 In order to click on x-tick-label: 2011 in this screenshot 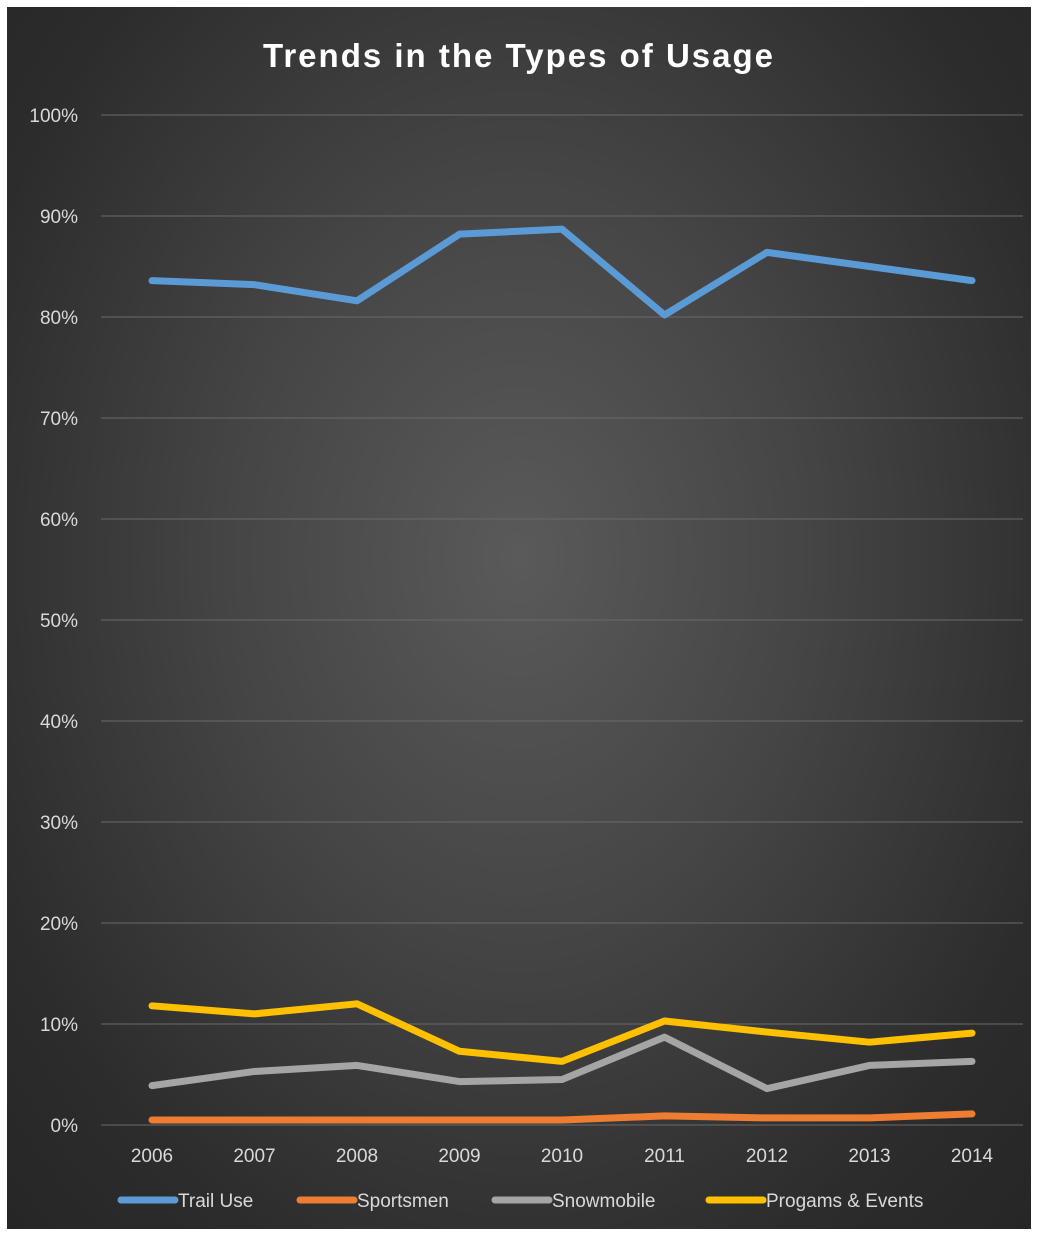, I will do `click(664, 1156)`.